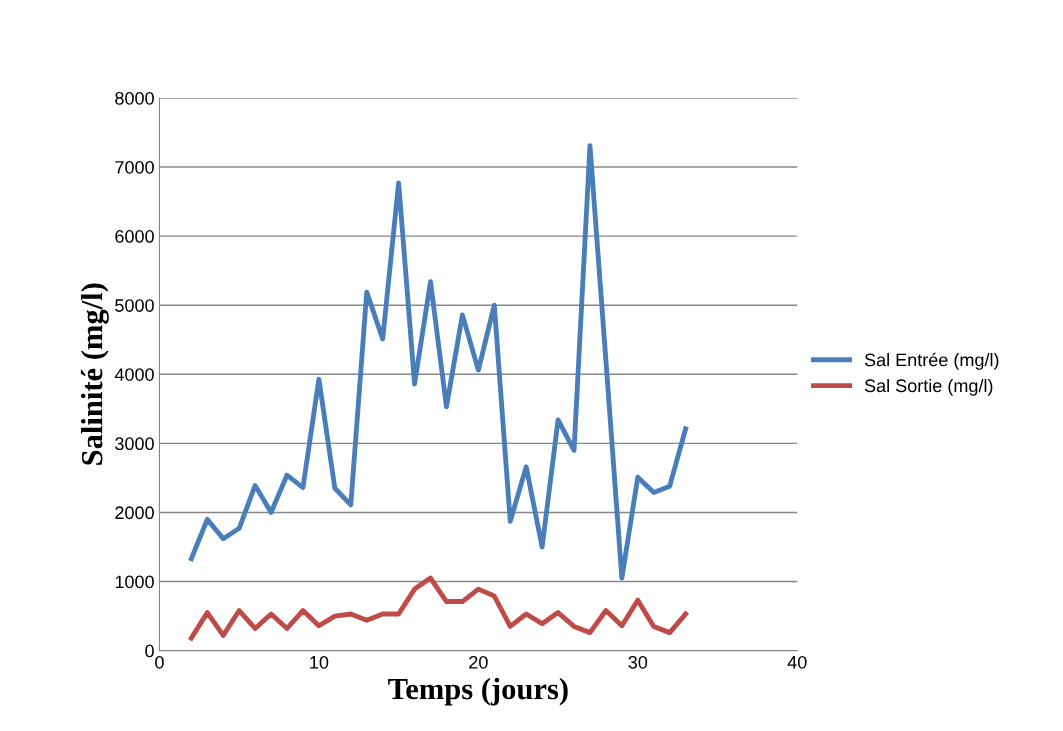 This screenshot has height=731, width=1063. What do you see at coordinates (134, 374) in the screenshot?
I see `y-tick-label: 4000` at bounding box center [134, 374].